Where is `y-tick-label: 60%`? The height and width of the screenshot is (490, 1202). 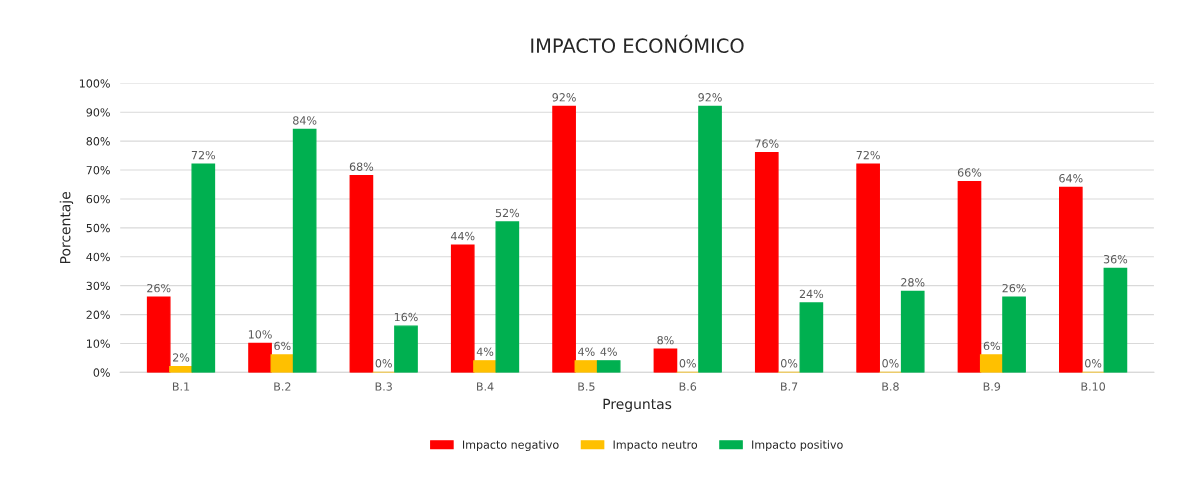
y-tick-label: 60% is located at coordinates (98, 199).